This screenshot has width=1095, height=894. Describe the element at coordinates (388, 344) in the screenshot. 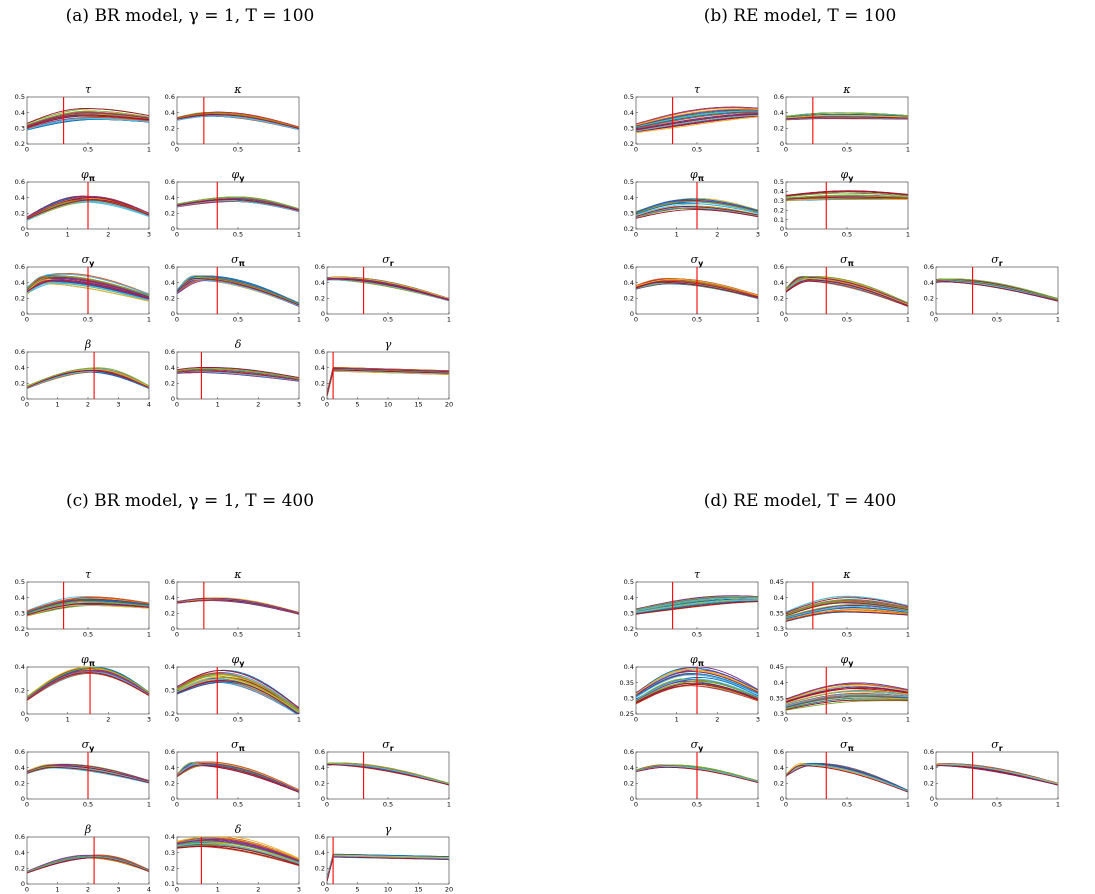

I see `subplot-title: γ` at that location.